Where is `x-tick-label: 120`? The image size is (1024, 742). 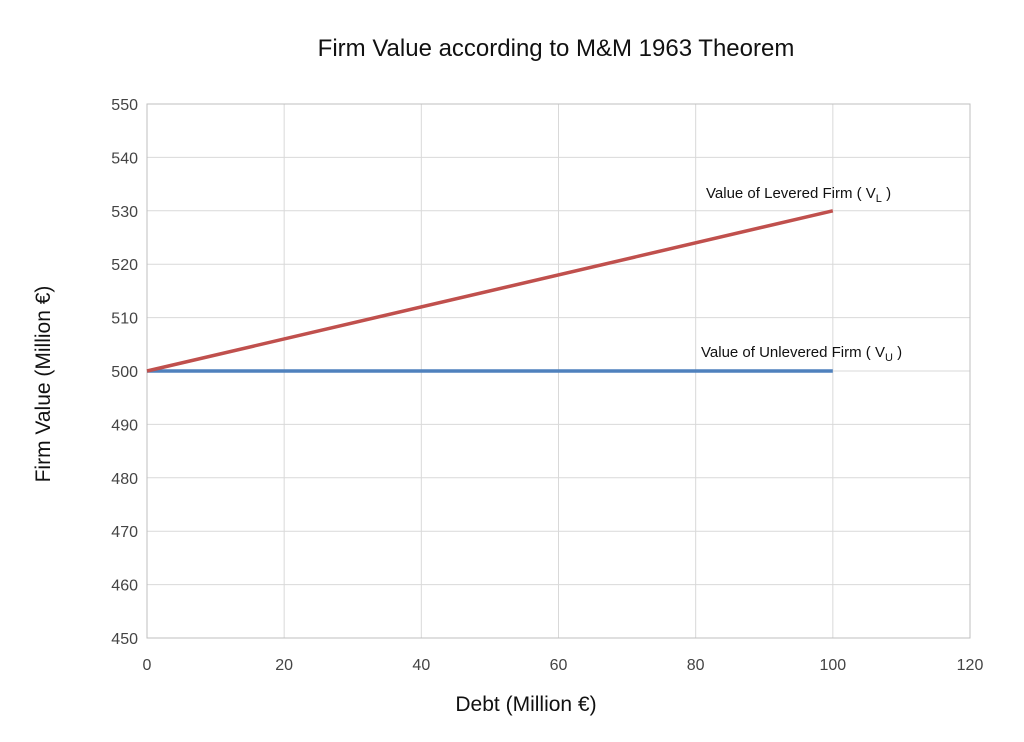
x-tick-label: 120 is located at coordinates (970, 665).